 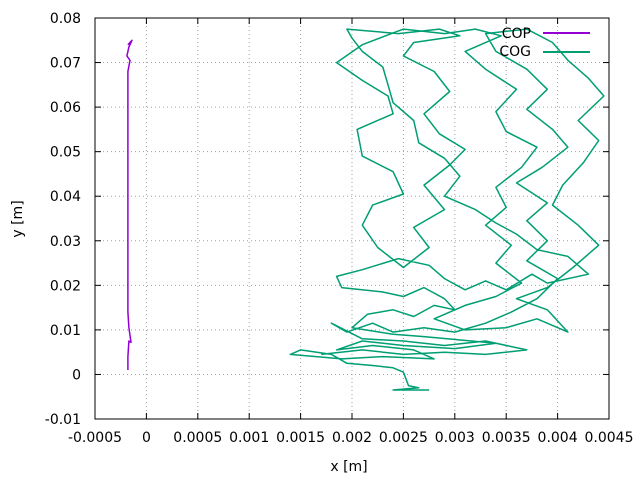 I want to click on legend-label-cop: COP, so click(x=516, y=34).